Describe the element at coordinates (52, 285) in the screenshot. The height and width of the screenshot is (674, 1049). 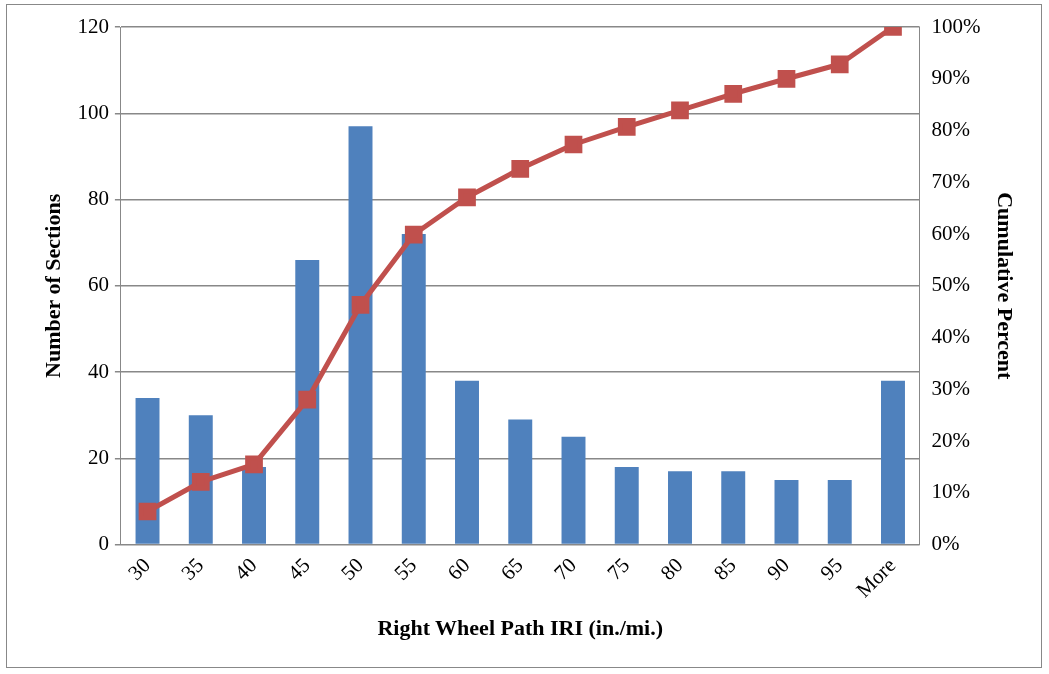
I see `y-axis-title: Number of Sections` at that location.